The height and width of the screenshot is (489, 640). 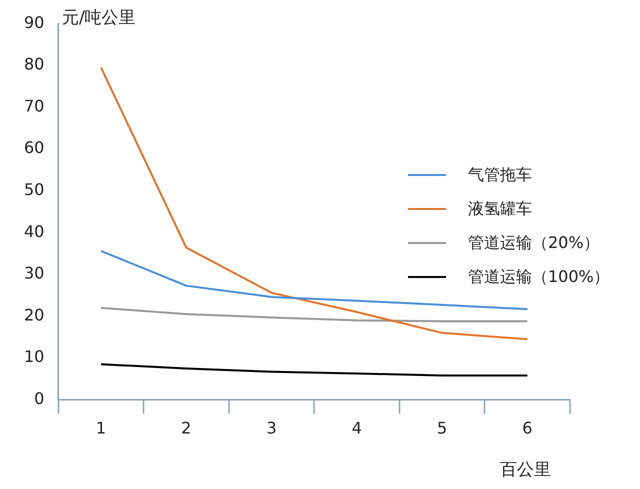 I want to click on y-tick-label: 0, so click(x=39, y=398).